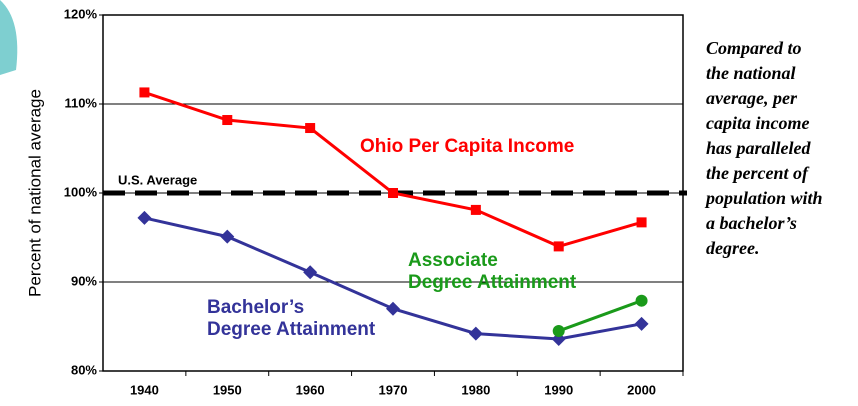 This screenshot has width=858, height=406. What do you see at coordinates (467, 146) in the screenshot?
I see `series-label: Ohio Per Capita Income` at bounding box center [467, 146].